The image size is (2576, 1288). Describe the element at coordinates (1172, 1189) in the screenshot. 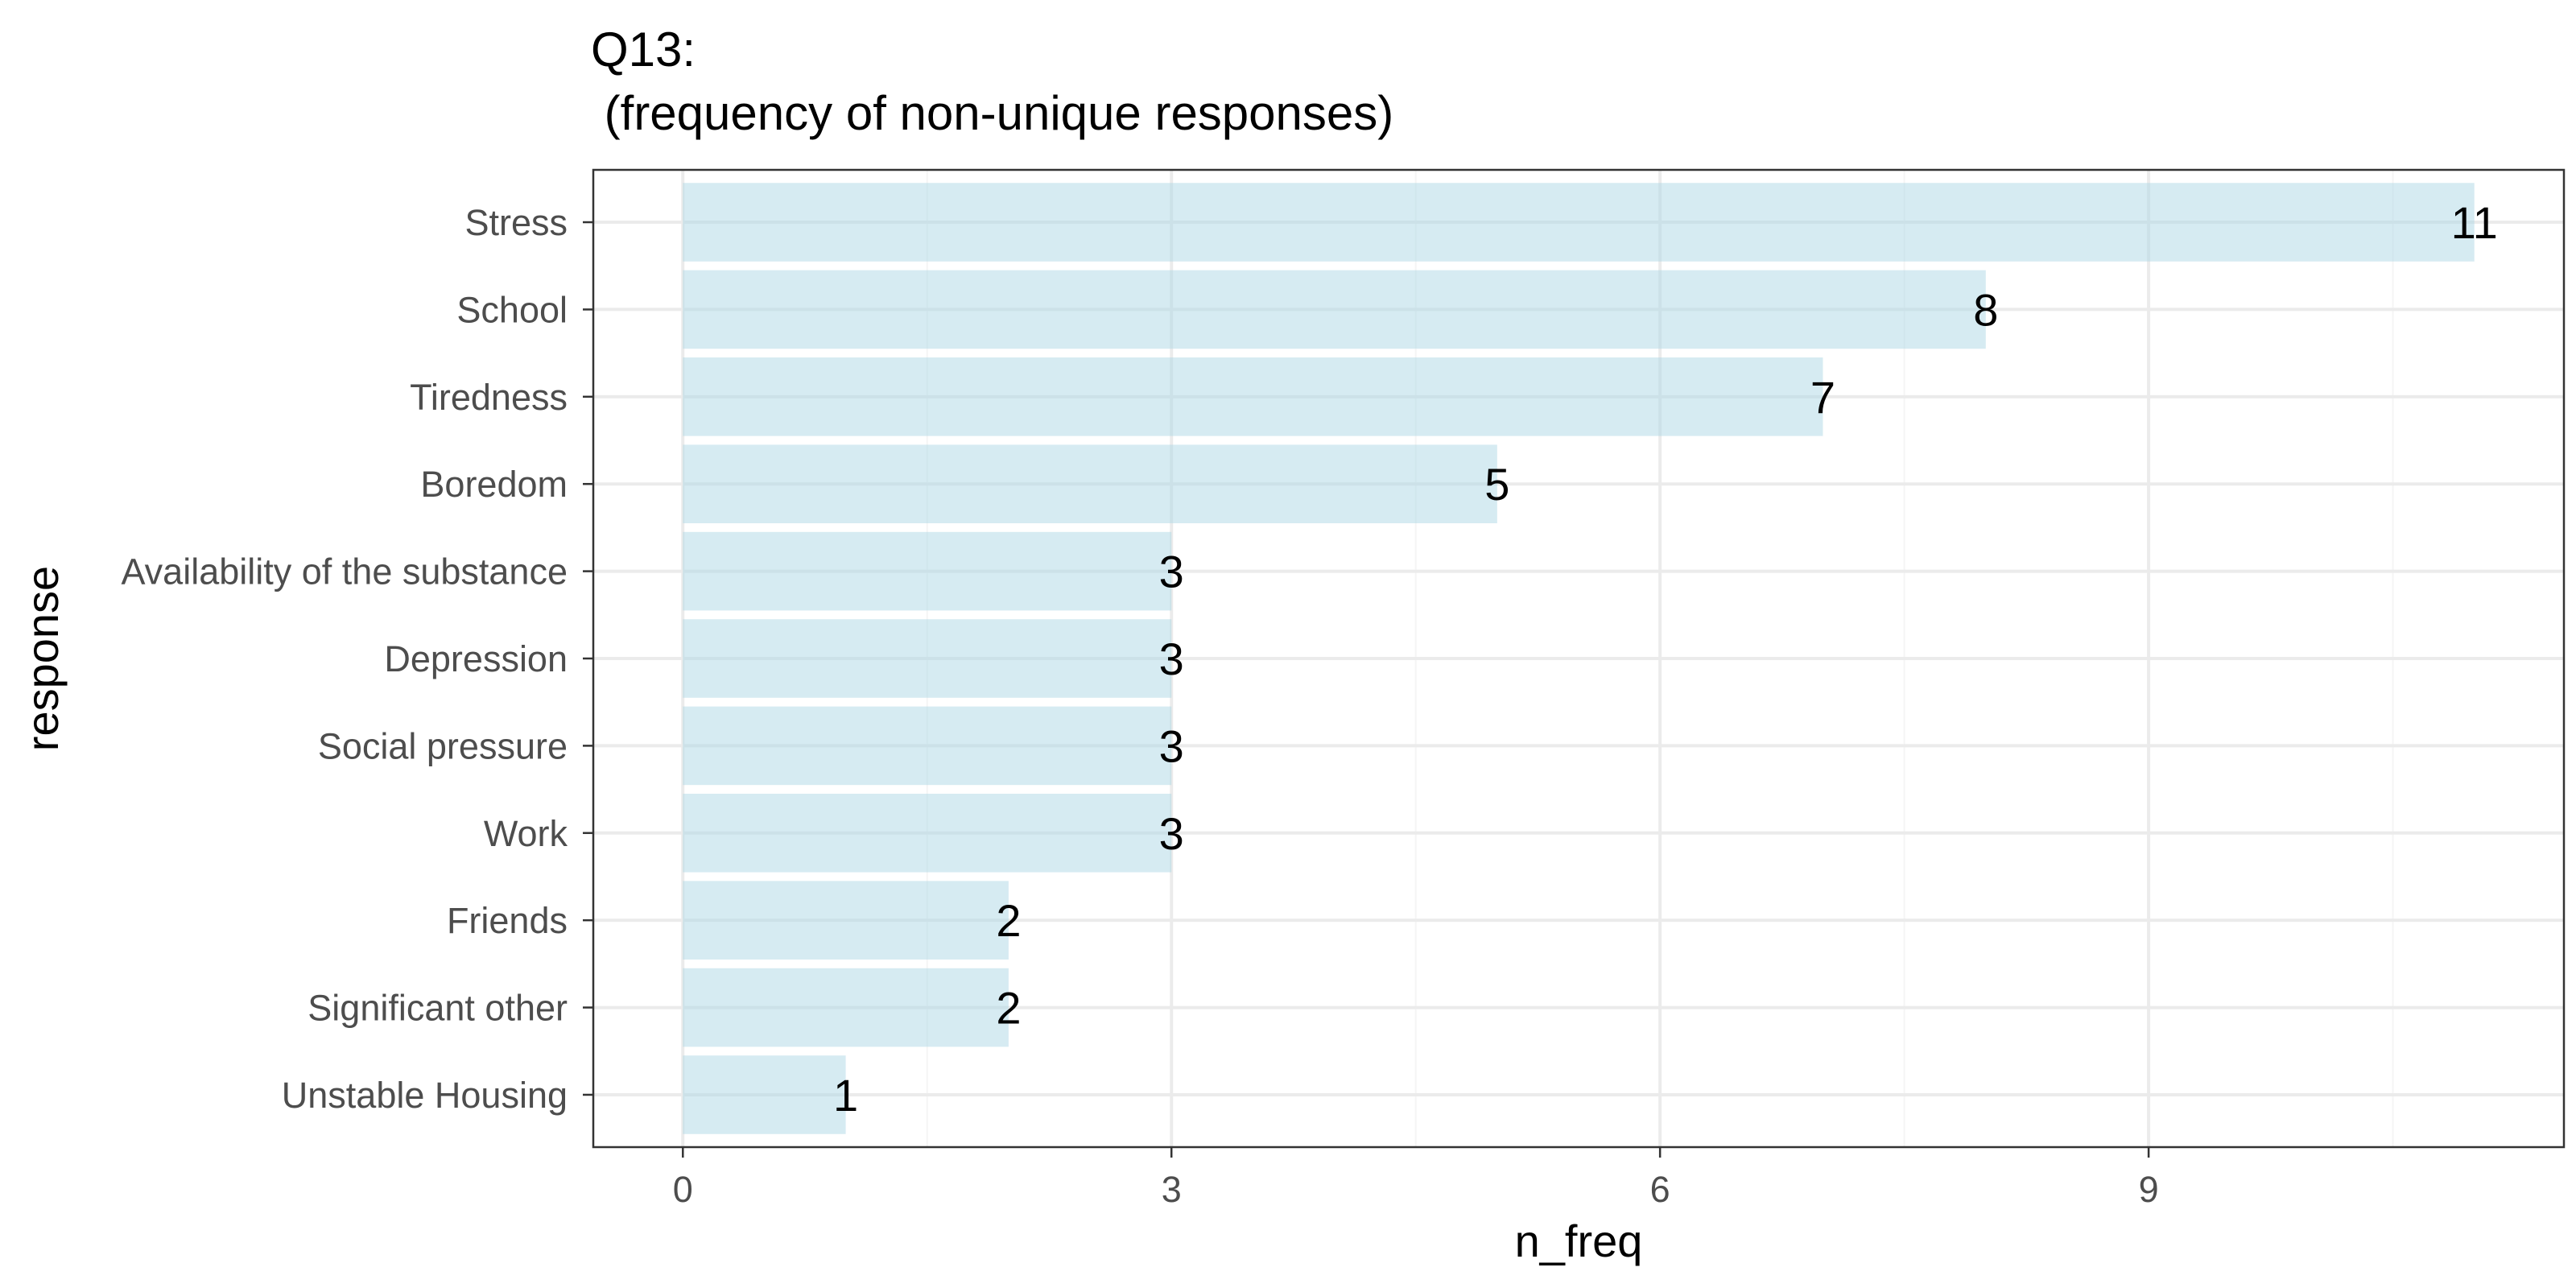

I see `x-tick-label: 3` at that location.